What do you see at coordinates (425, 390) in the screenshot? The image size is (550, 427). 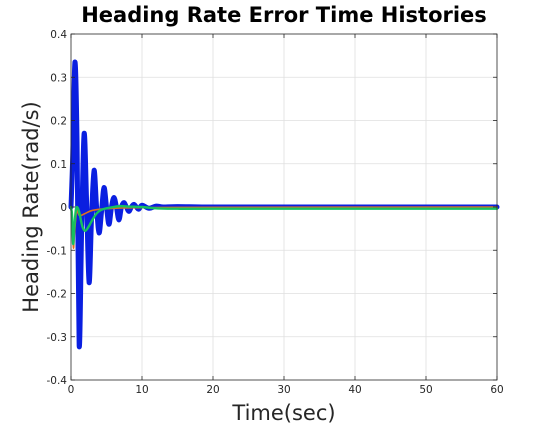 I see `x-tick-label: 50` at bounding box center [425, 390].